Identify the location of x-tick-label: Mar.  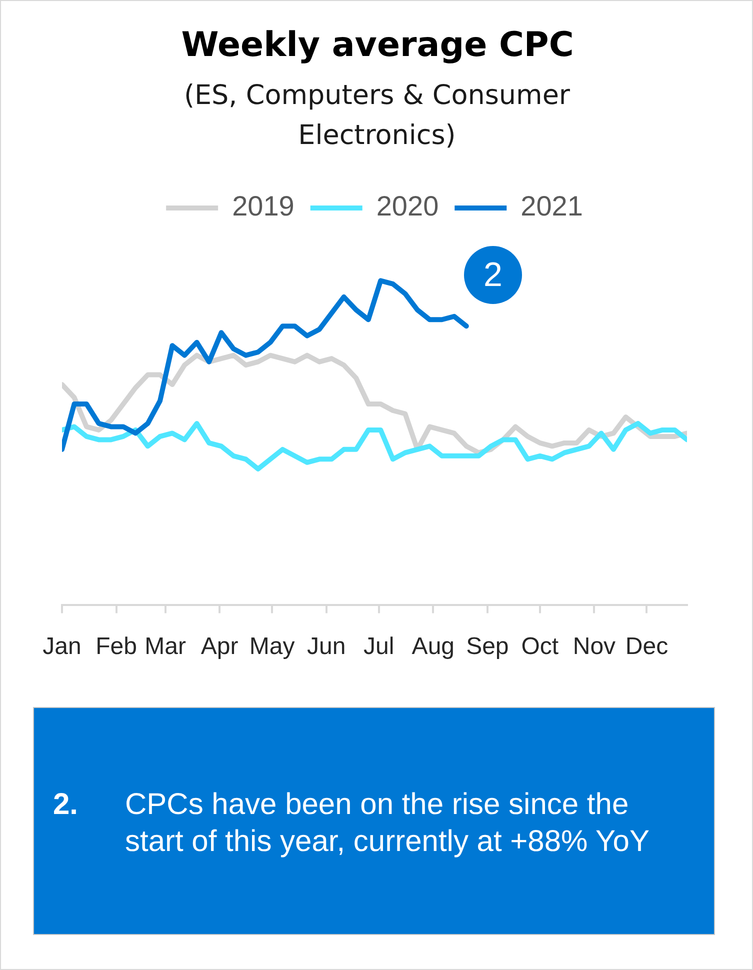
(165, 646).